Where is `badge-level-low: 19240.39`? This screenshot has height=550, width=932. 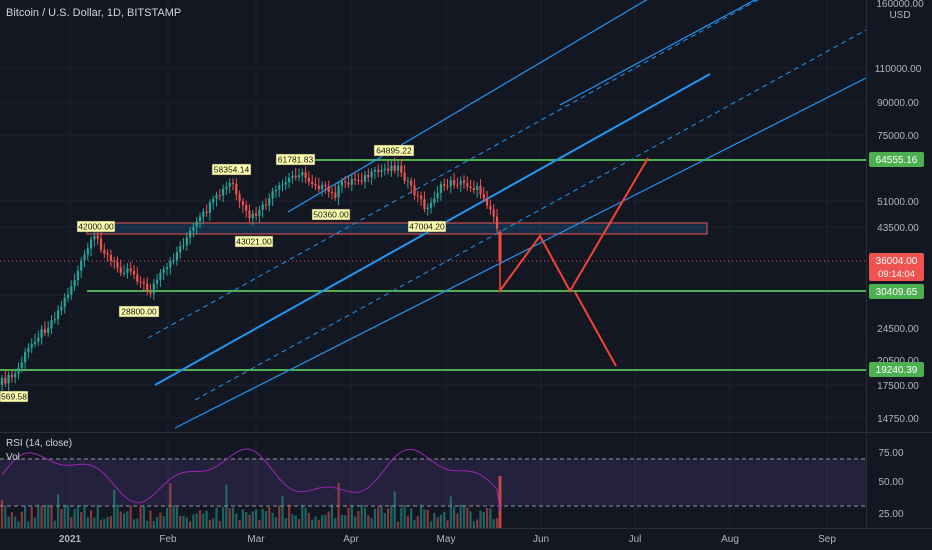 badge-level-low: 19240.39 is located at coordinates (896, 369).